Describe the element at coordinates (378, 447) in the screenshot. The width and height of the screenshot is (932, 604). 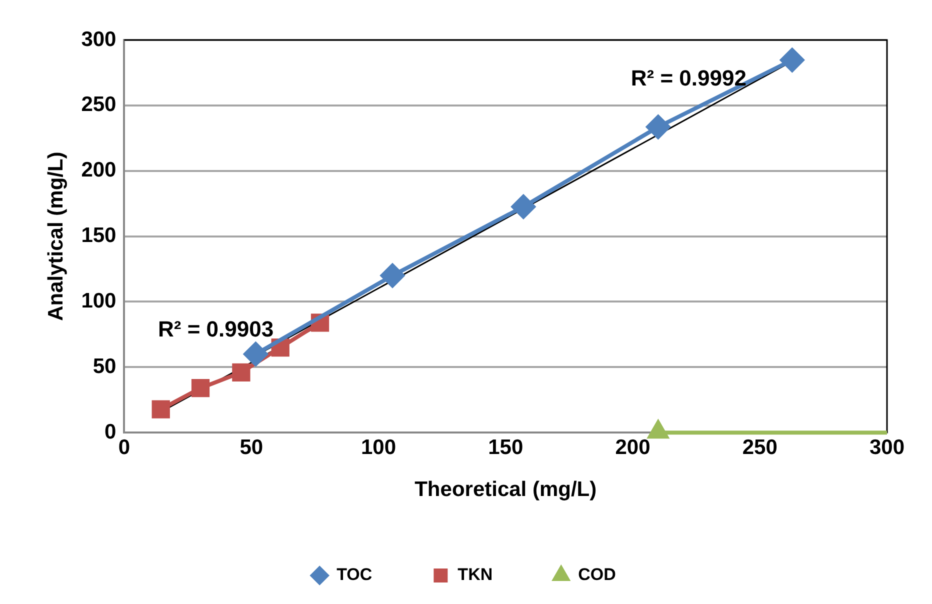
I see `x-tick-label: 100` at that location.